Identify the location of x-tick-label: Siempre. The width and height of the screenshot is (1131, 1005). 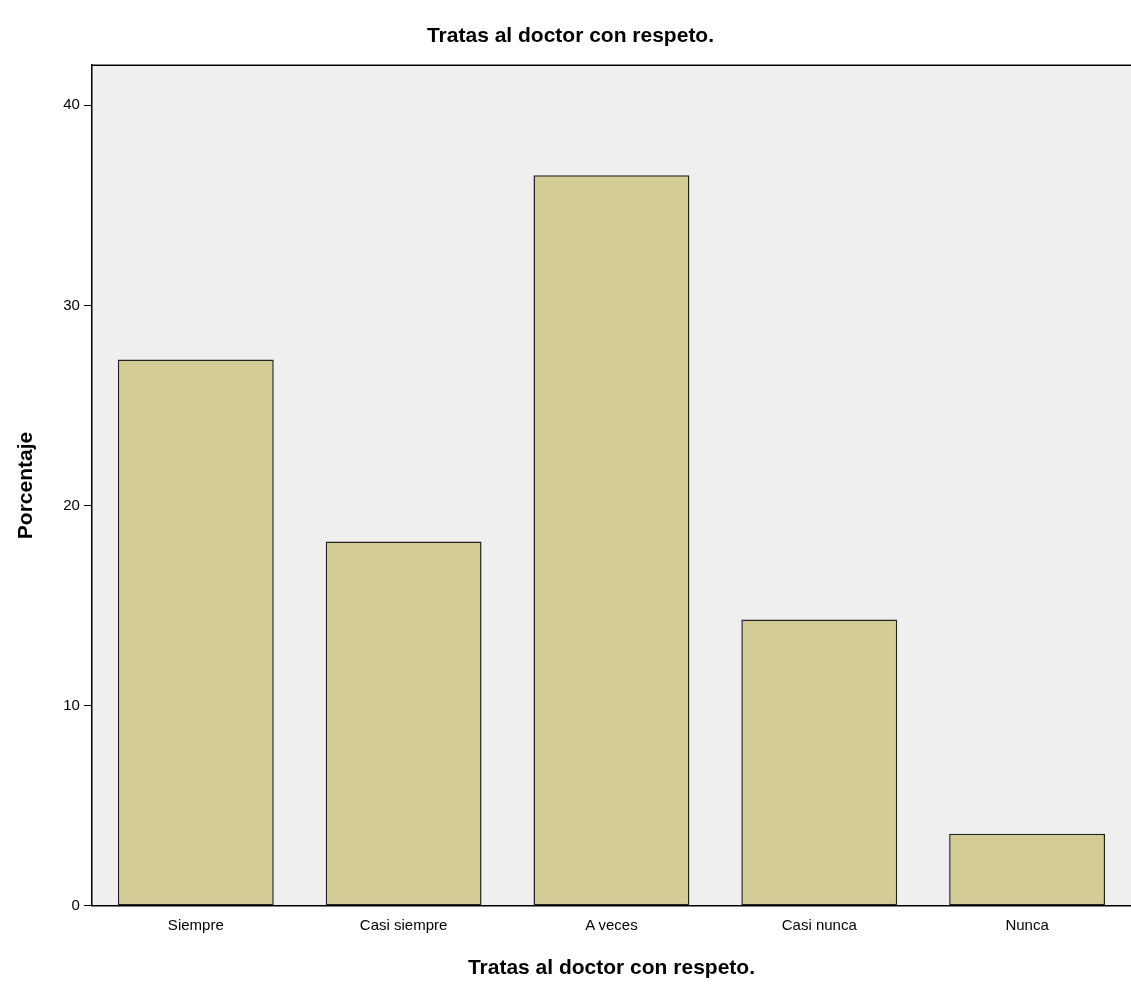
(195, 924).